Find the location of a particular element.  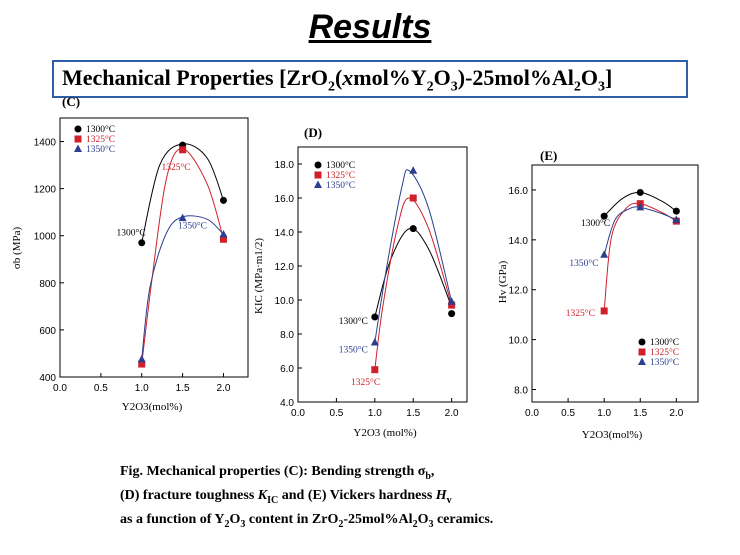

panel-label: (D) is located at coordinates (313, 132).